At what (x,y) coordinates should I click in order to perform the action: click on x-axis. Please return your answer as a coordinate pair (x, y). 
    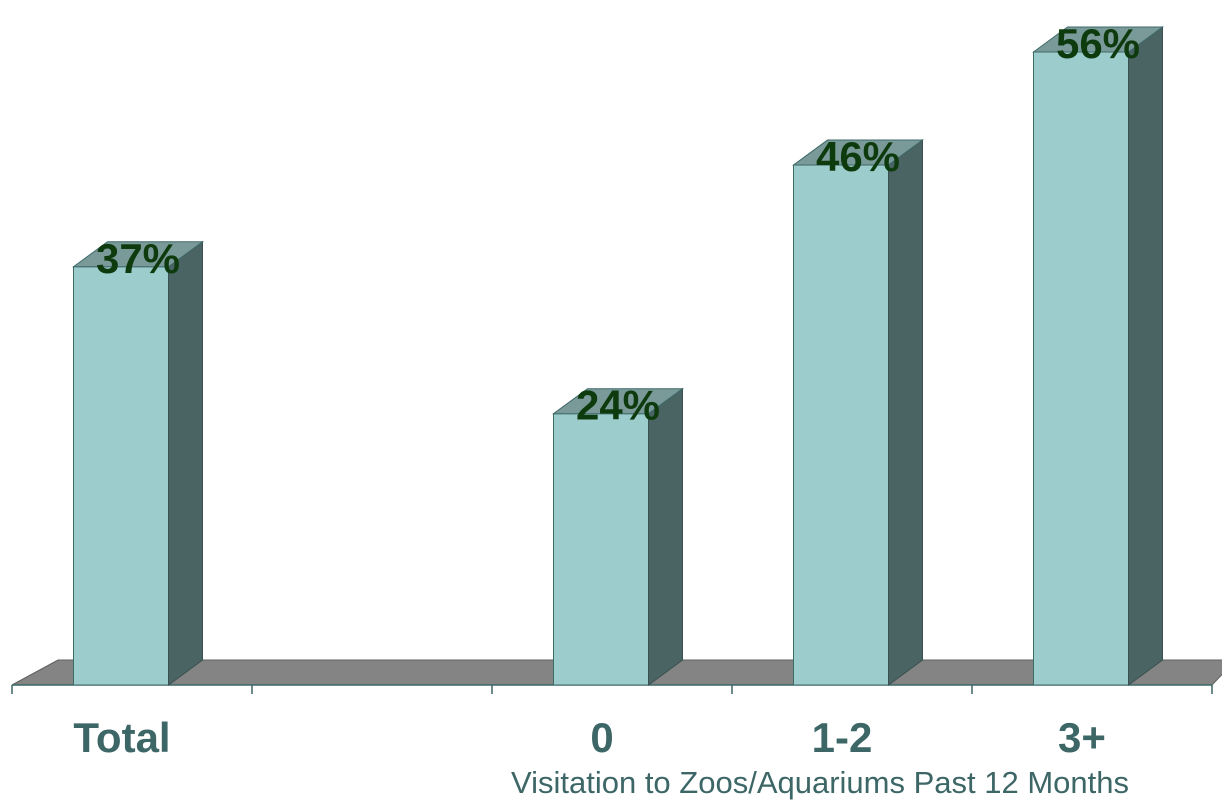
    Looking at the image, I should click on (612, 689).